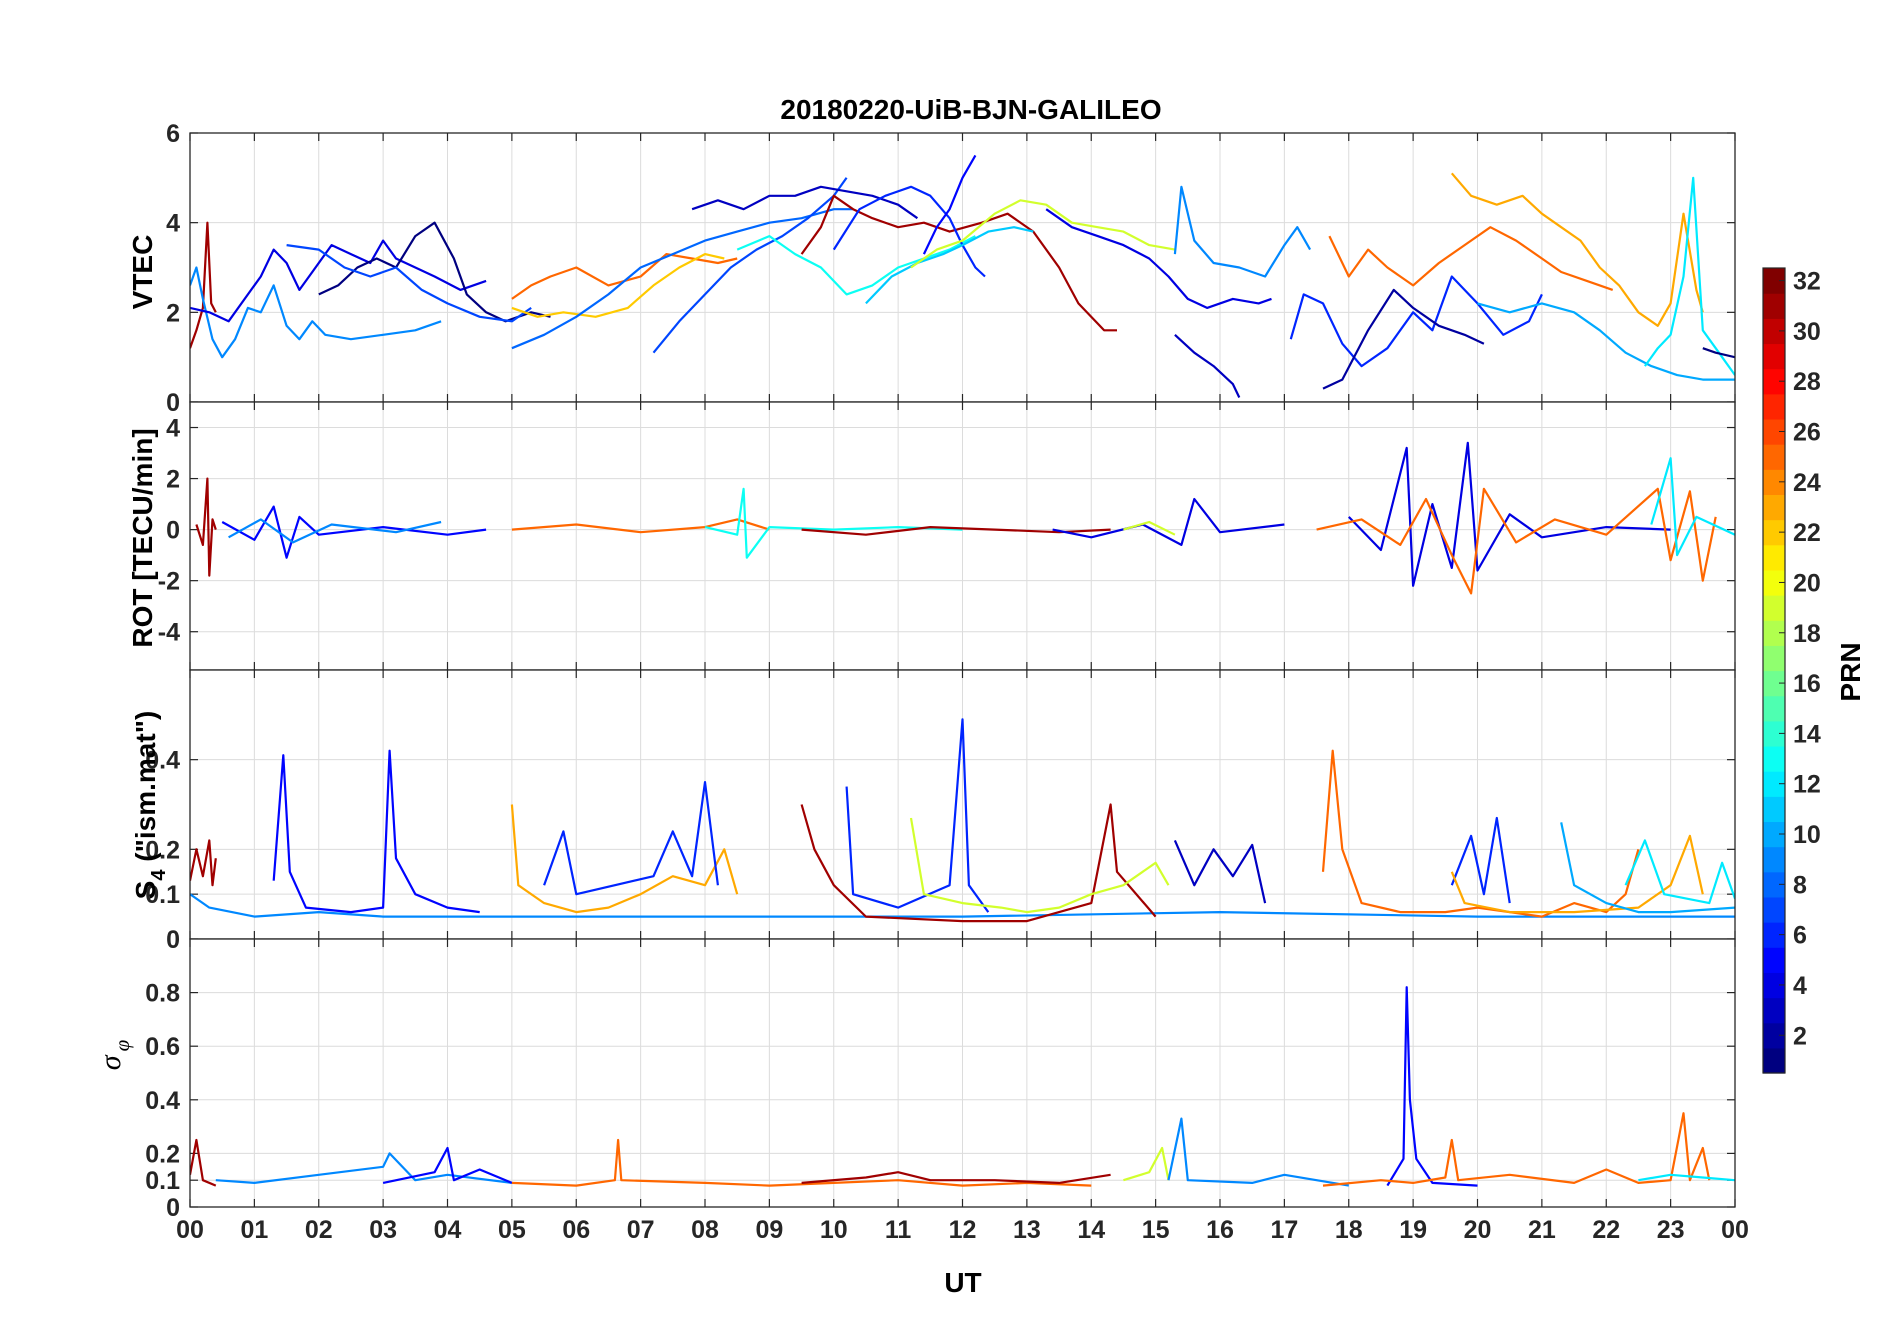 The height and width of the screenshot is (1330, 1902). Describe the element at coordinates (142, 272) in the screenshot. I see `y-label-vtec: VTEC` at that location.